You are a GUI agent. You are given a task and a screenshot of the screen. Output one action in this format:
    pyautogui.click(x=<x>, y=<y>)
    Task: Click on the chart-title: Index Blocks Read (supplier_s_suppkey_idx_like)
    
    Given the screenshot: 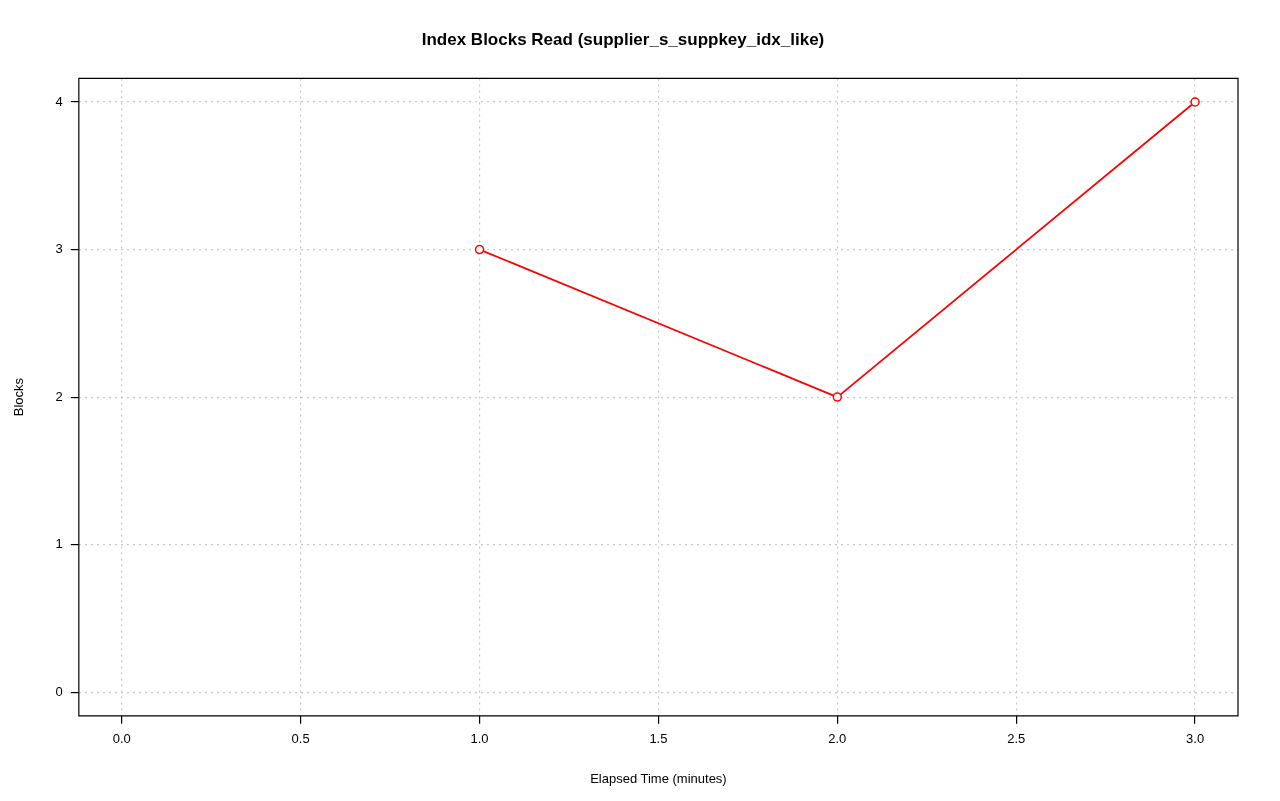 What is the action you would take?
    pyautogui.click(x=623, y=39)
    